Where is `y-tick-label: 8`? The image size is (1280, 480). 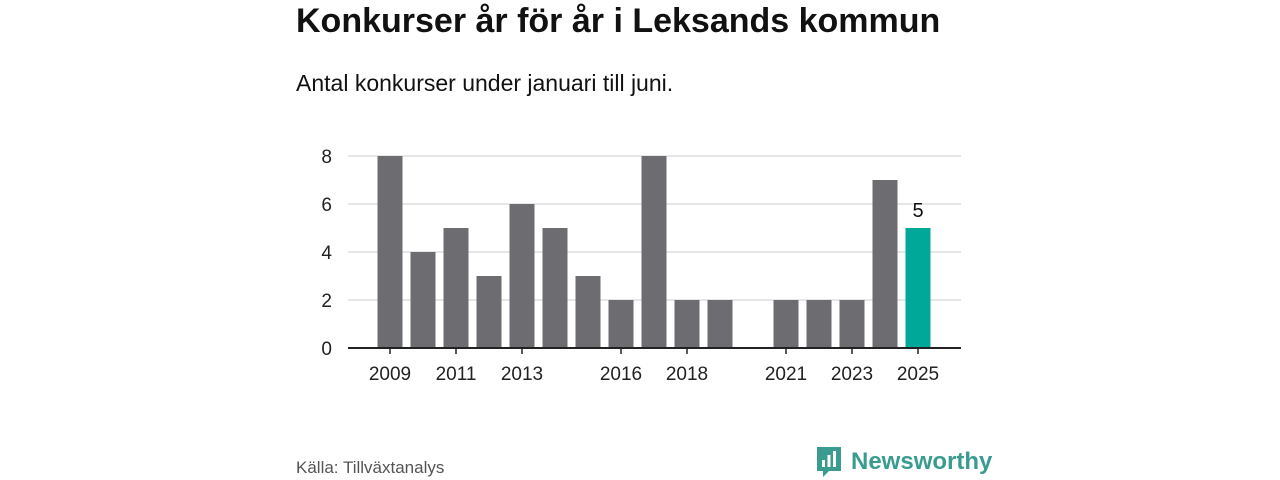 y-tick-label: 8 is located at coordinates (326, 157).